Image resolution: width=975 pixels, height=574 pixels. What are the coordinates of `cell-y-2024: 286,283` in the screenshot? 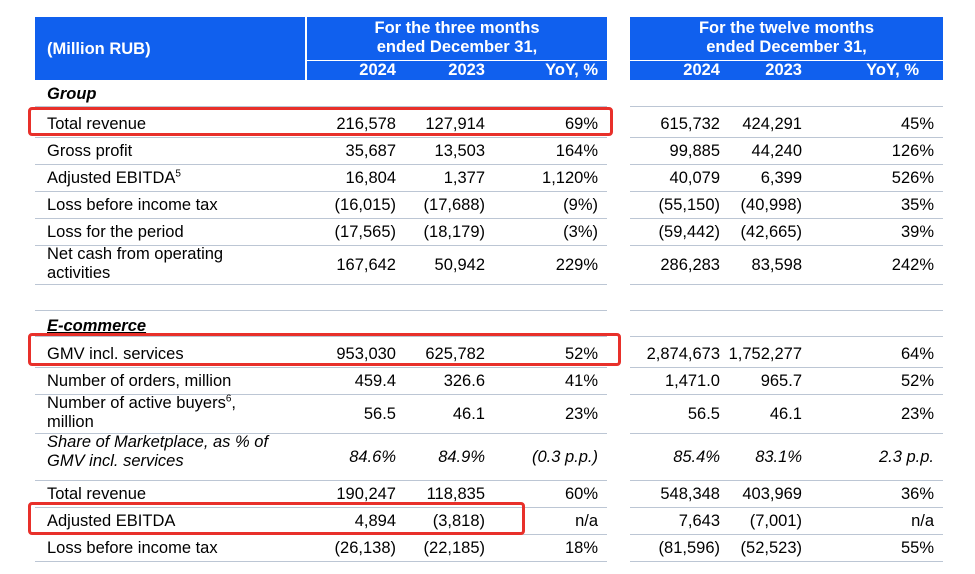 It's located at (690, 265).